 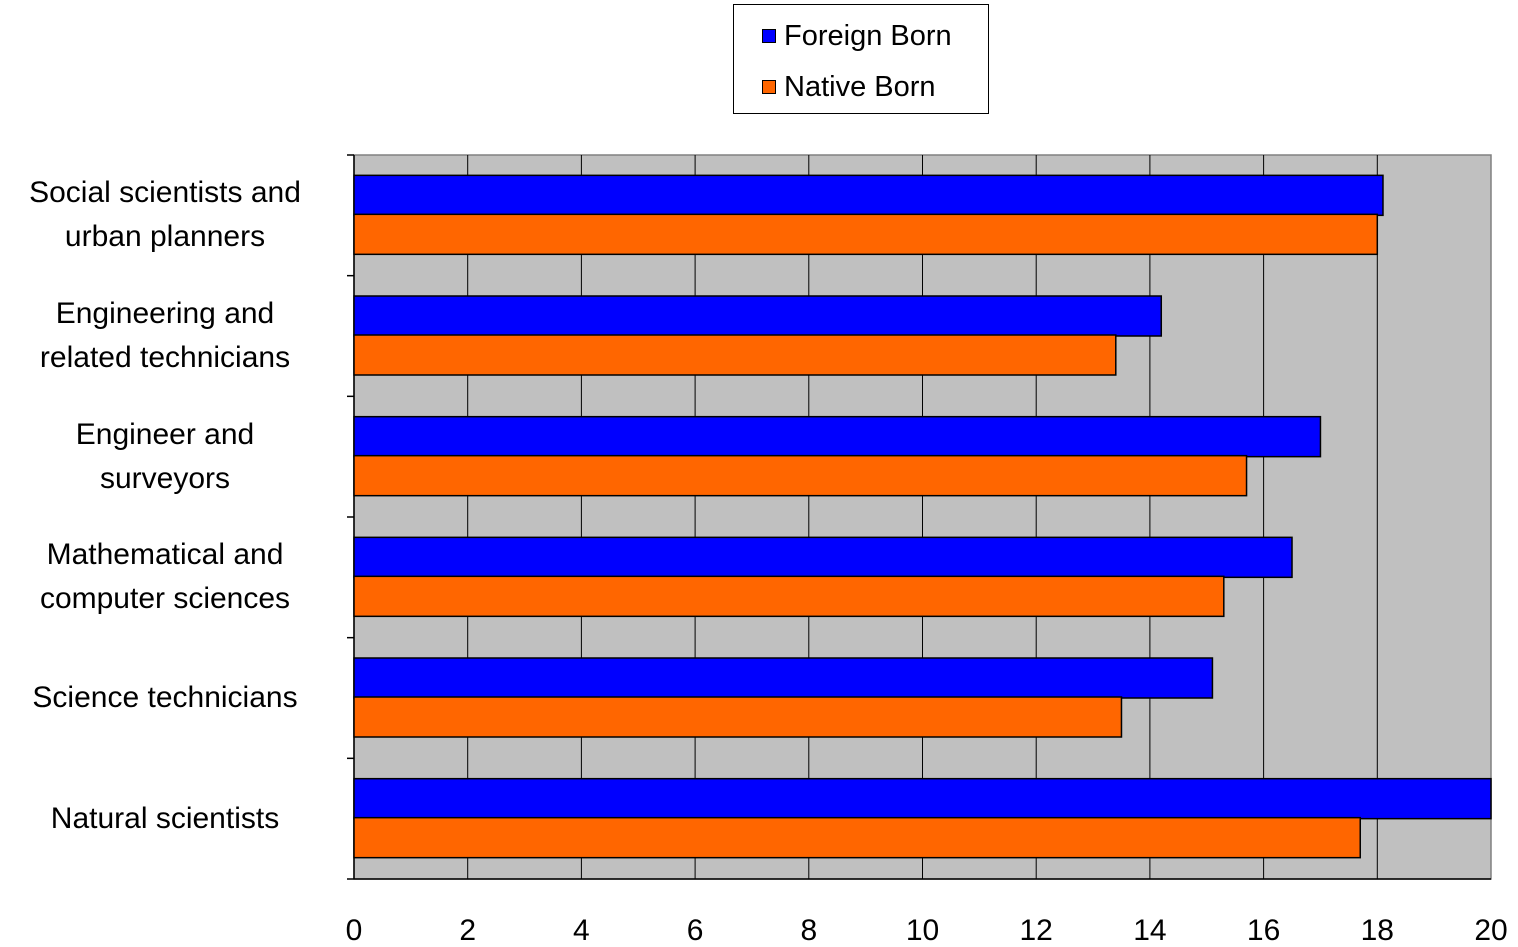 I want to click on legend-label-foreign-born: Foreign Born, so click(x=868, y=35).